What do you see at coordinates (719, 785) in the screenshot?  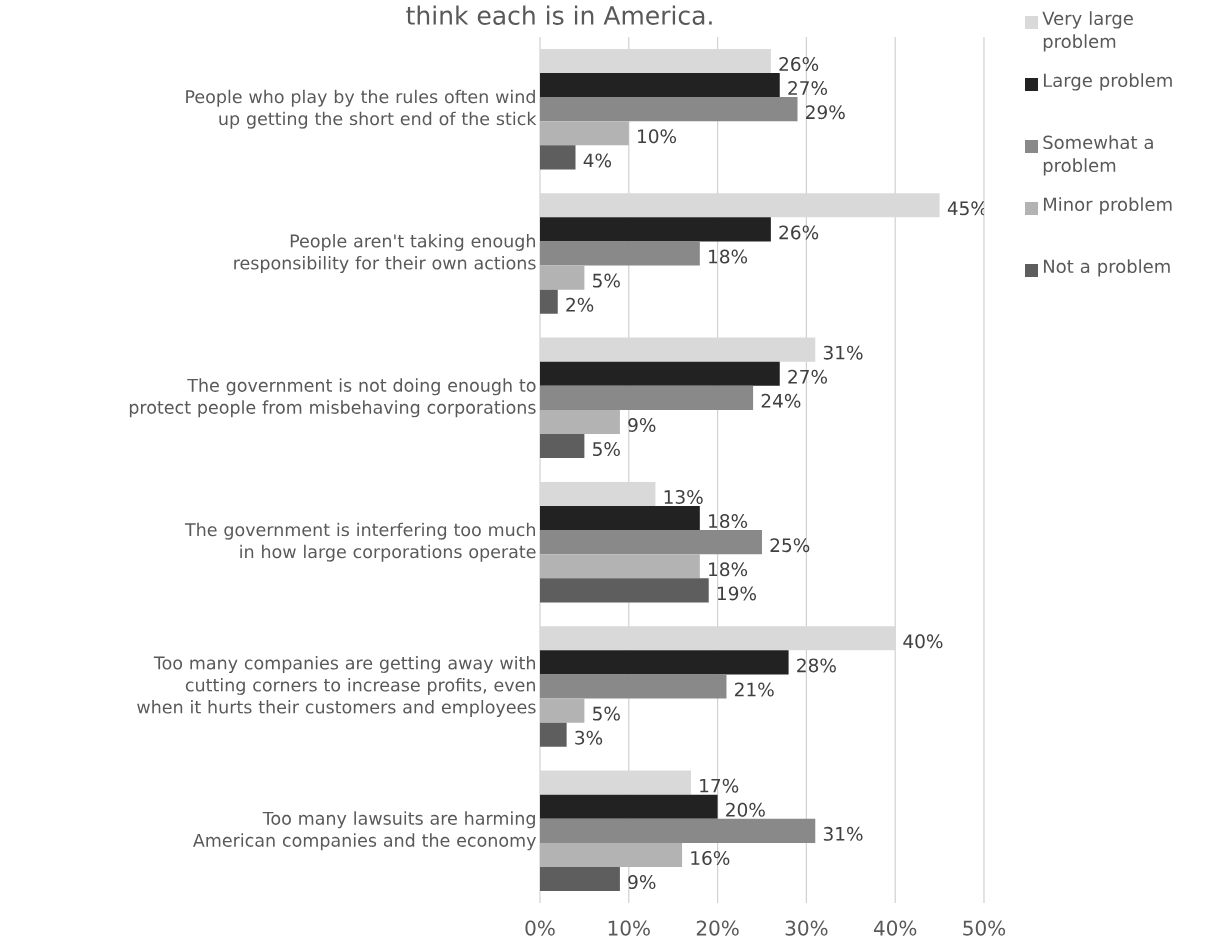 I see `data-label: 17%` at bounding box center [719, 785].